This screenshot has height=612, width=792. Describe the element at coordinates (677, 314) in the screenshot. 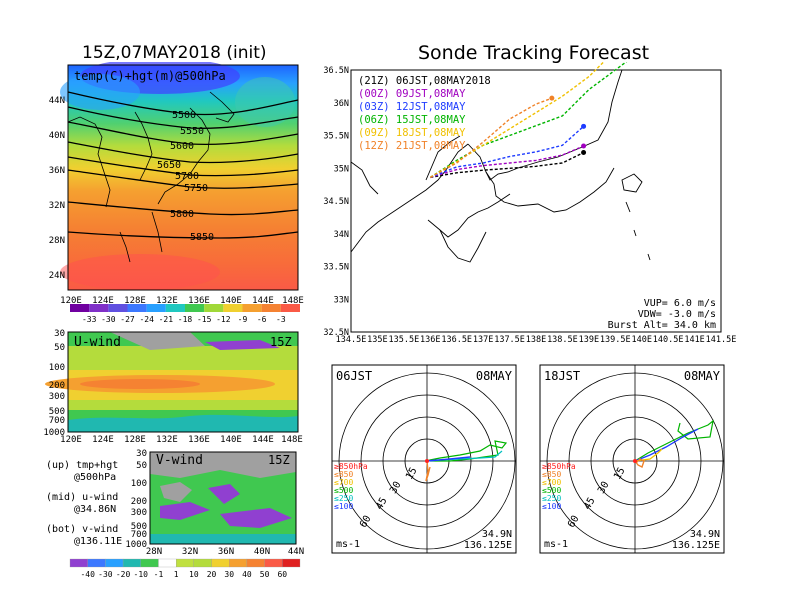

I see `param-vdw: VDW= -3.0 m/s` at that location.